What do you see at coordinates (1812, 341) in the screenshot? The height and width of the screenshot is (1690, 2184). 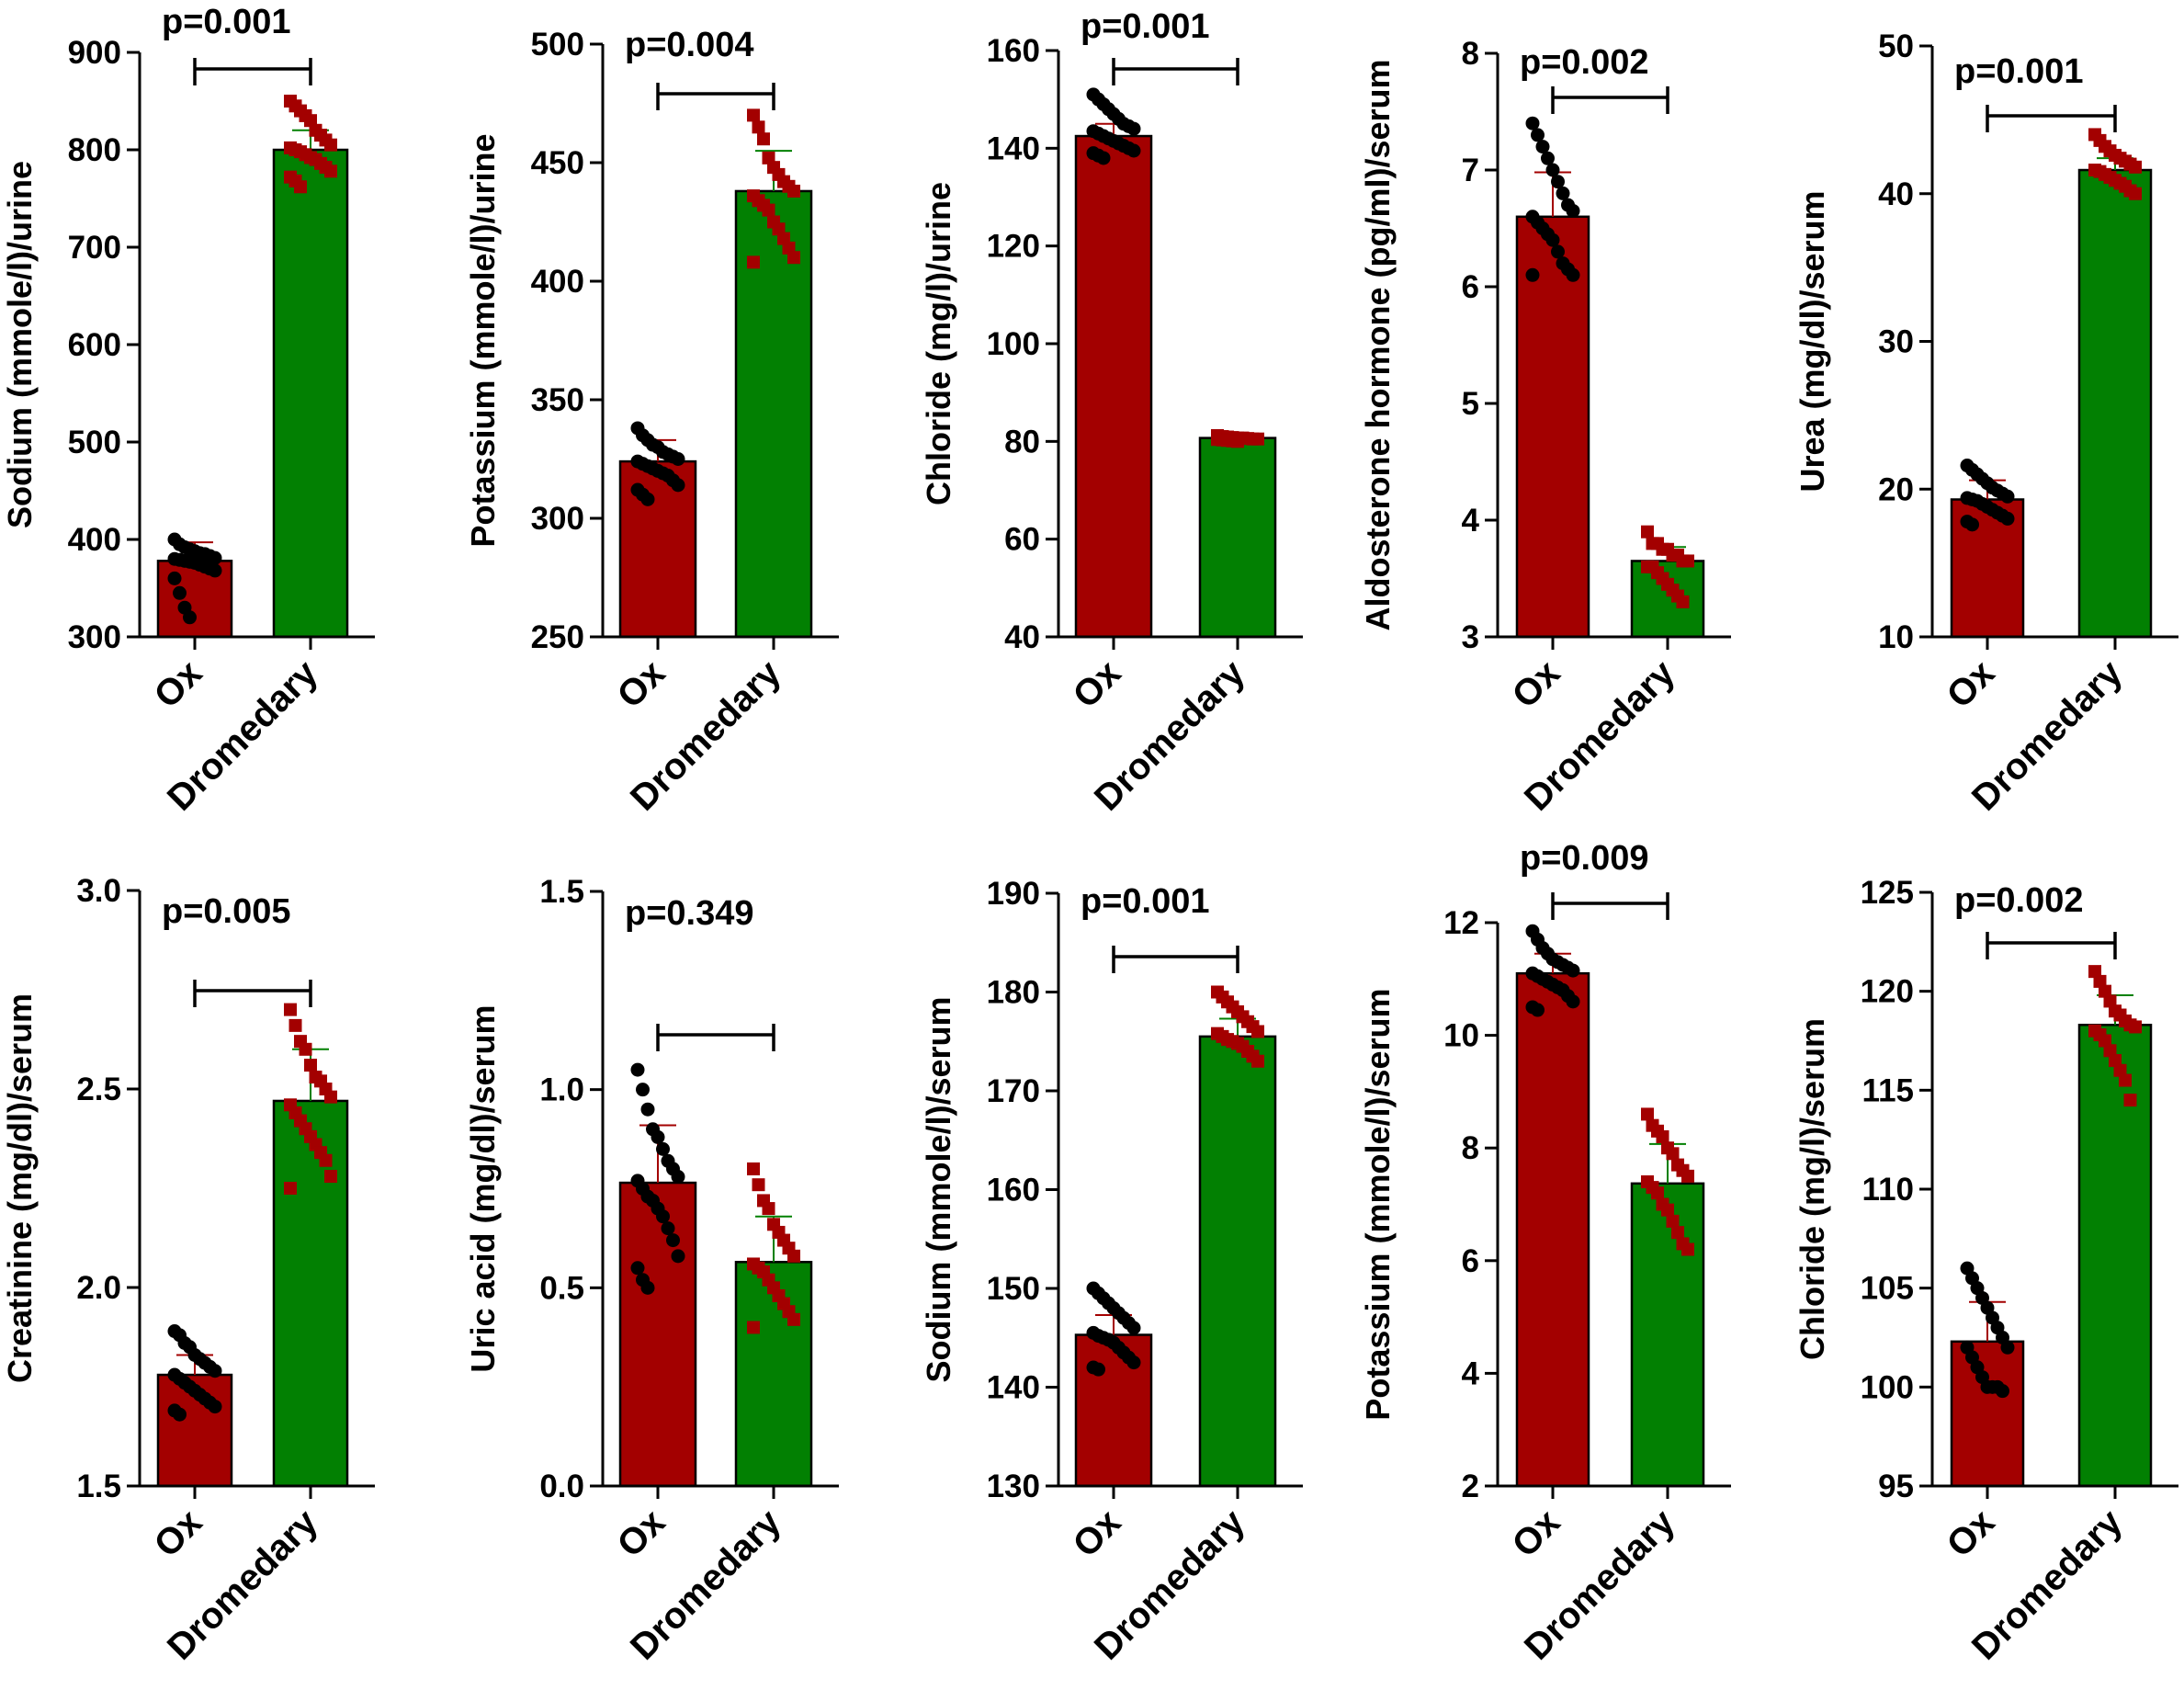 I see `y-axis-title: Urea (mg/dl)/serum` at bounding box center [1812, 341].